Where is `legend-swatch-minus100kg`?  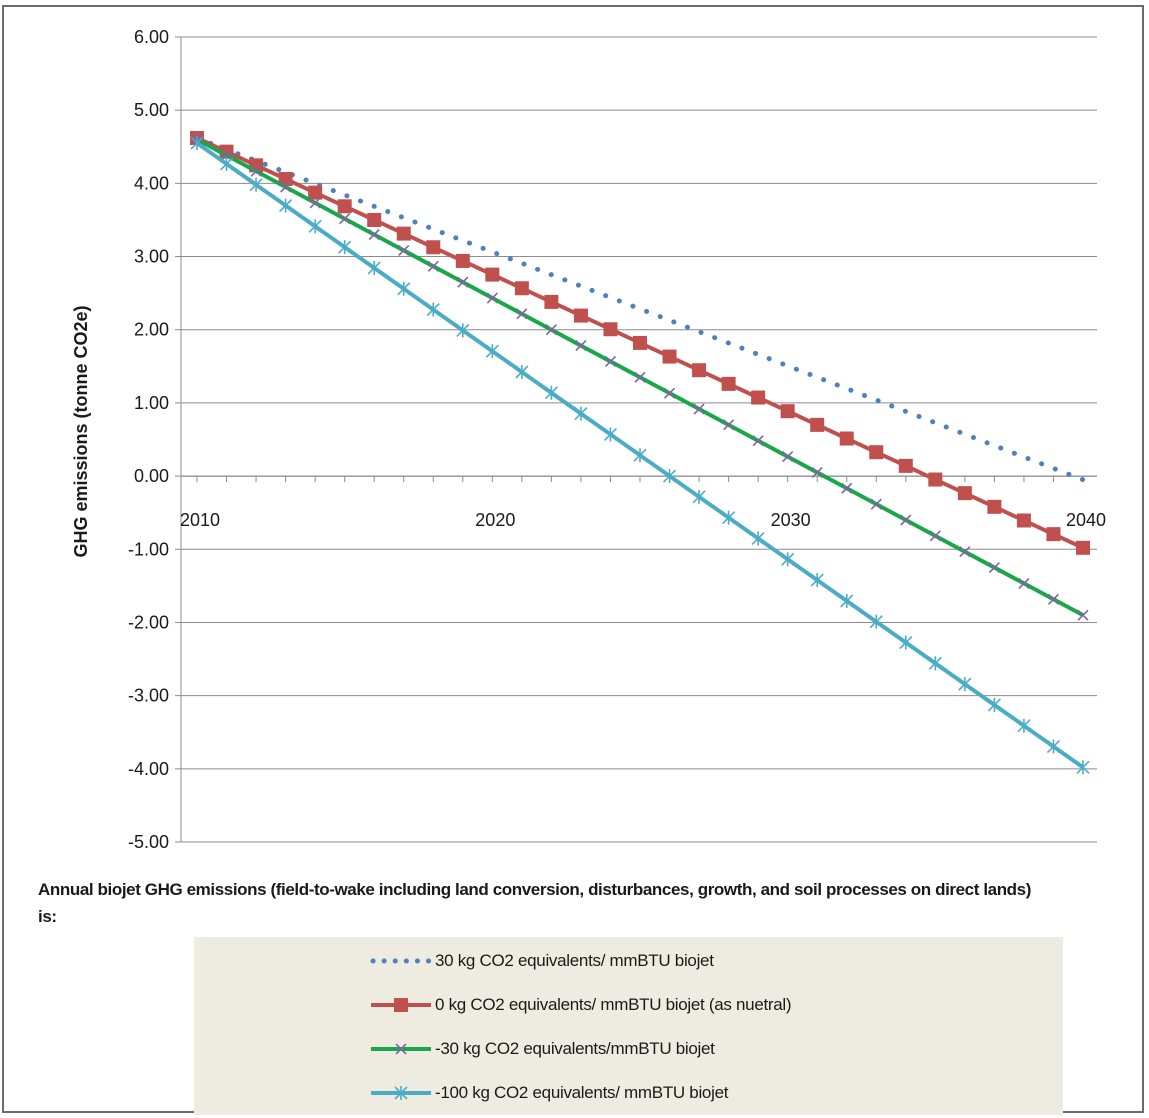 legend-swatch-minus100kg is located at coordinates (401, 1093).